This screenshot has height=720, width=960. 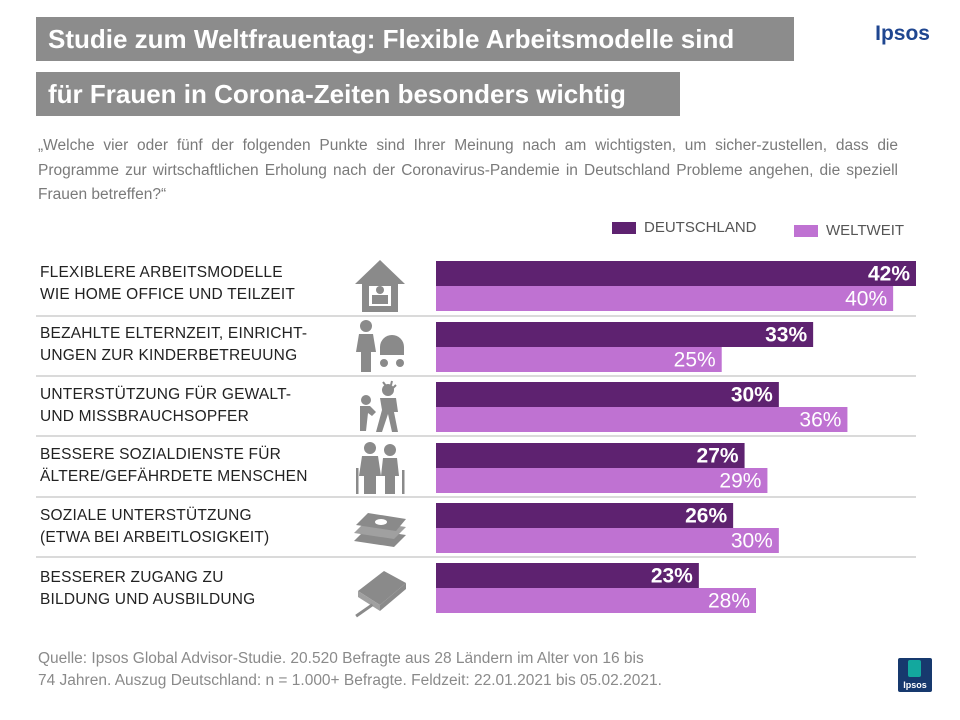 I want to click on logo-mark, so click(x=914, y=668).